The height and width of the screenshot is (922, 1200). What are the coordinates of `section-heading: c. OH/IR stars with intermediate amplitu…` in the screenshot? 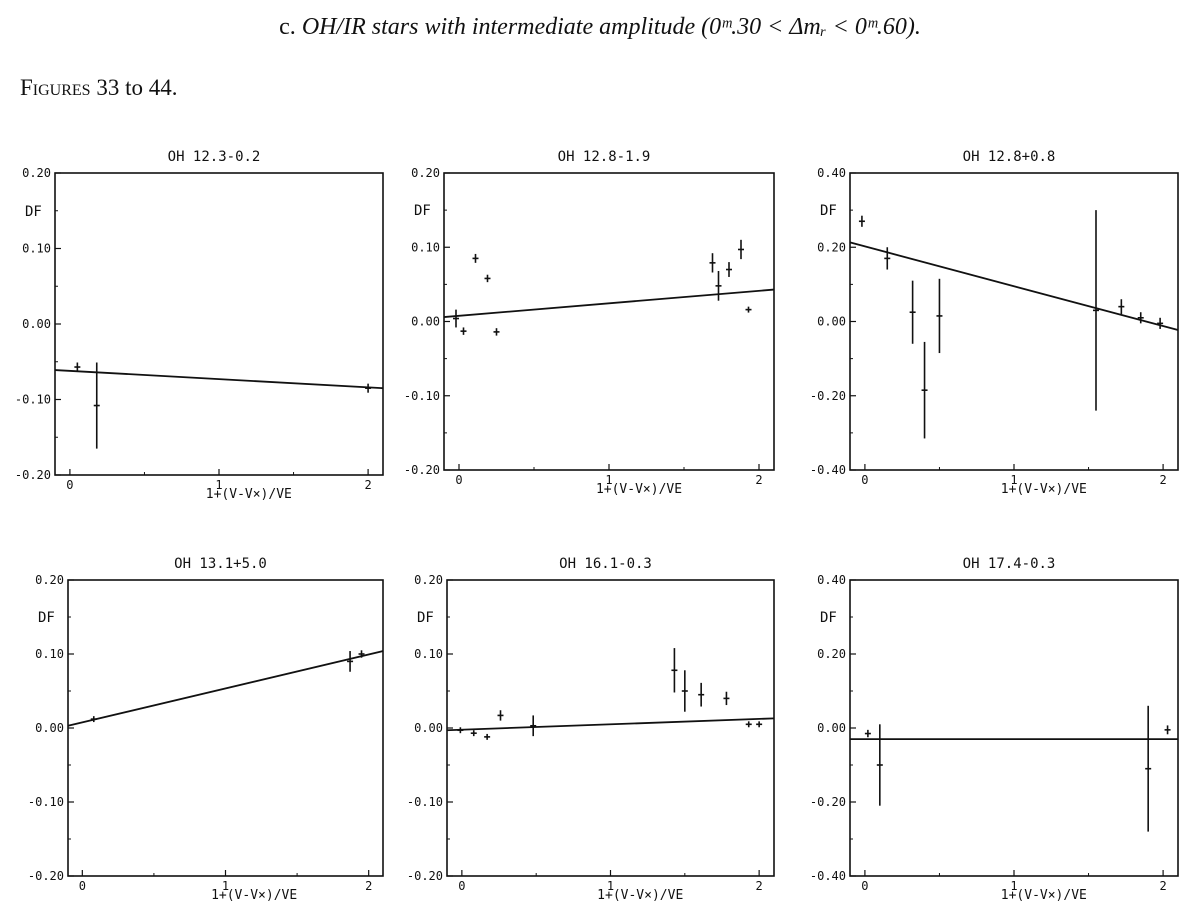 It's located at (600, 27).